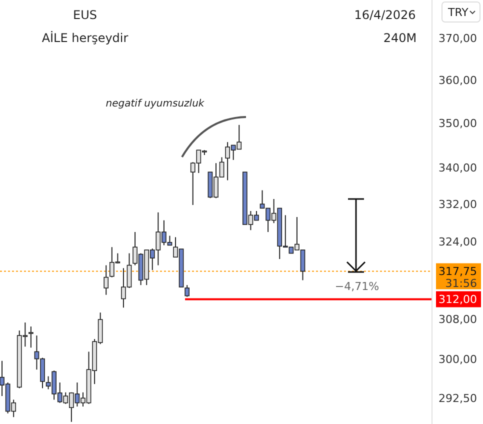  Describe the element at coordinates (457, 398) in the screenshot. I see `y-tick-label: 292,50` at that location.